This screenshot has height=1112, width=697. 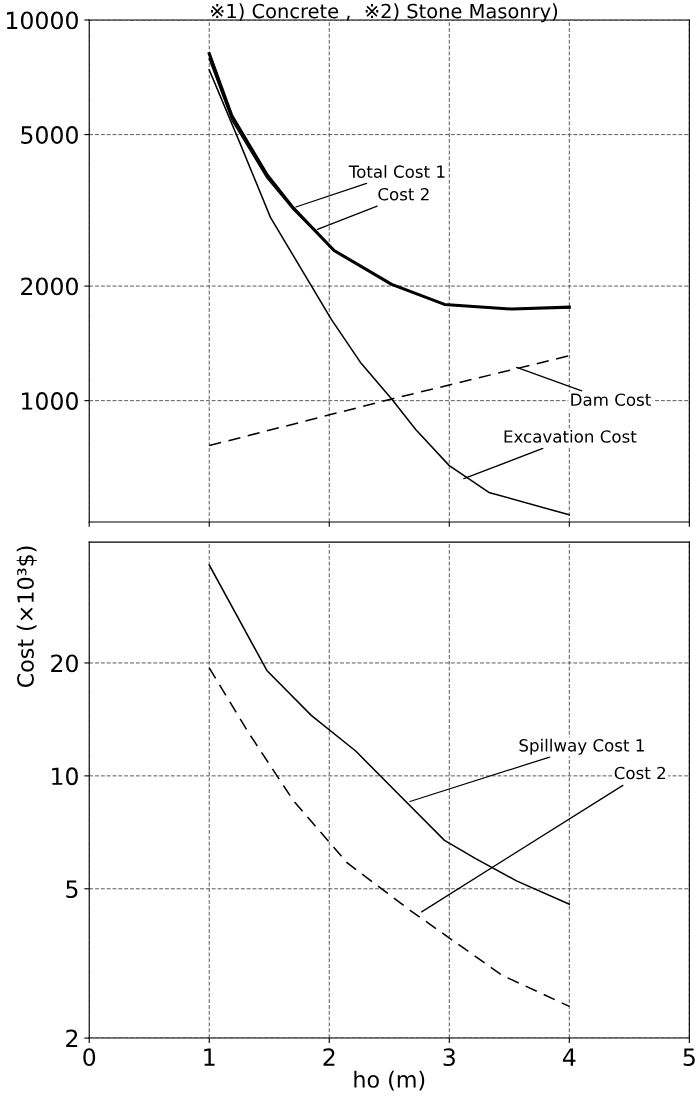 What do you see at coordinates (64, 663) in the screenshot?
I see `y-tick-label: 20` at bounding box center [64, 663].